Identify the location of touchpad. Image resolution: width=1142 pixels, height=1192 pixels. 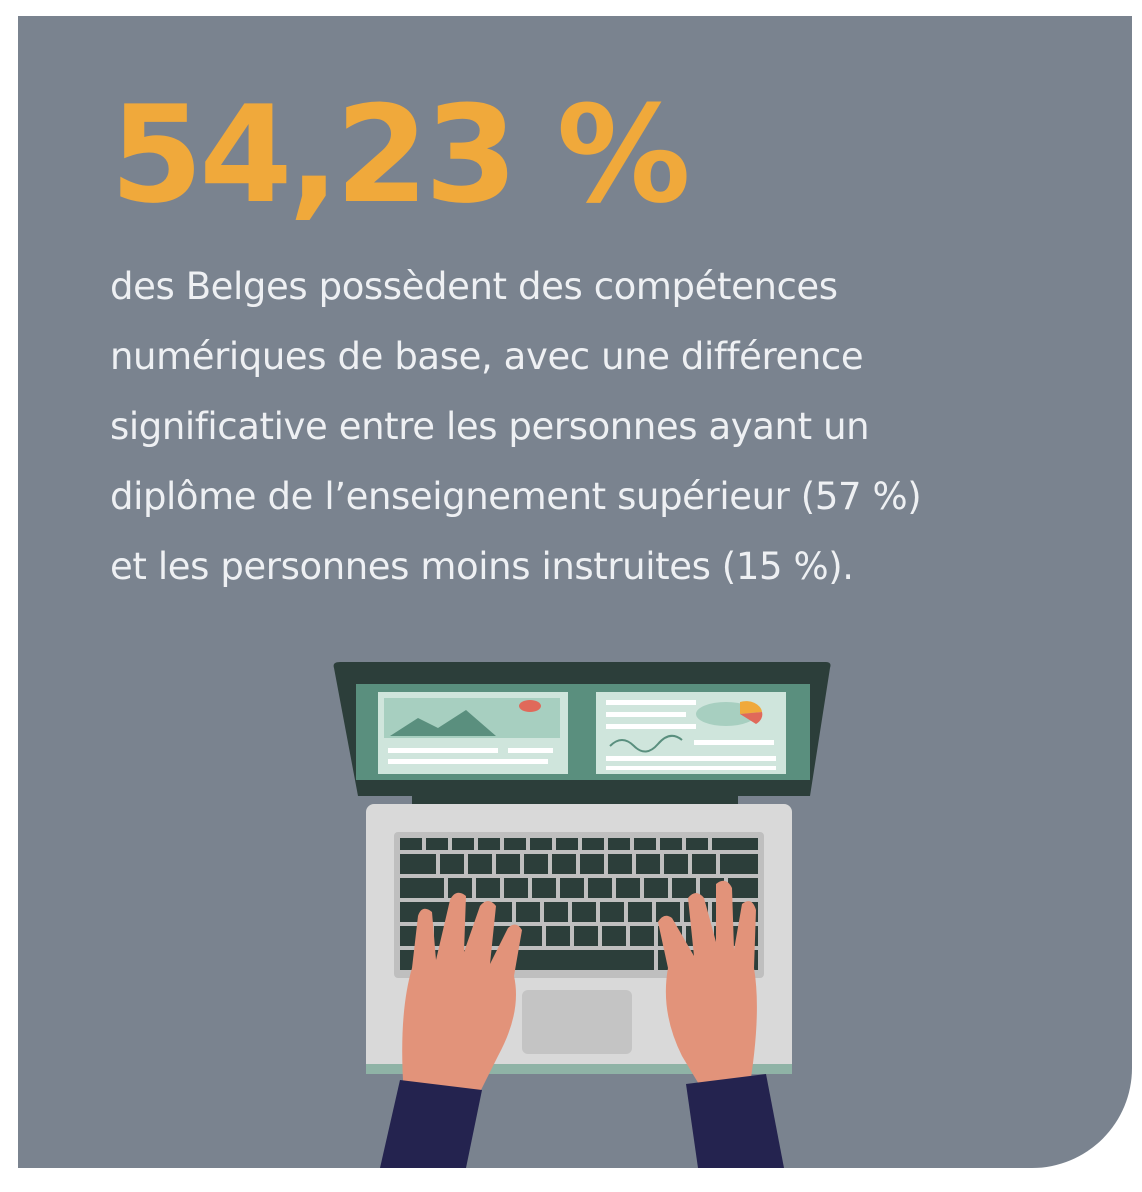
(577, 1022).